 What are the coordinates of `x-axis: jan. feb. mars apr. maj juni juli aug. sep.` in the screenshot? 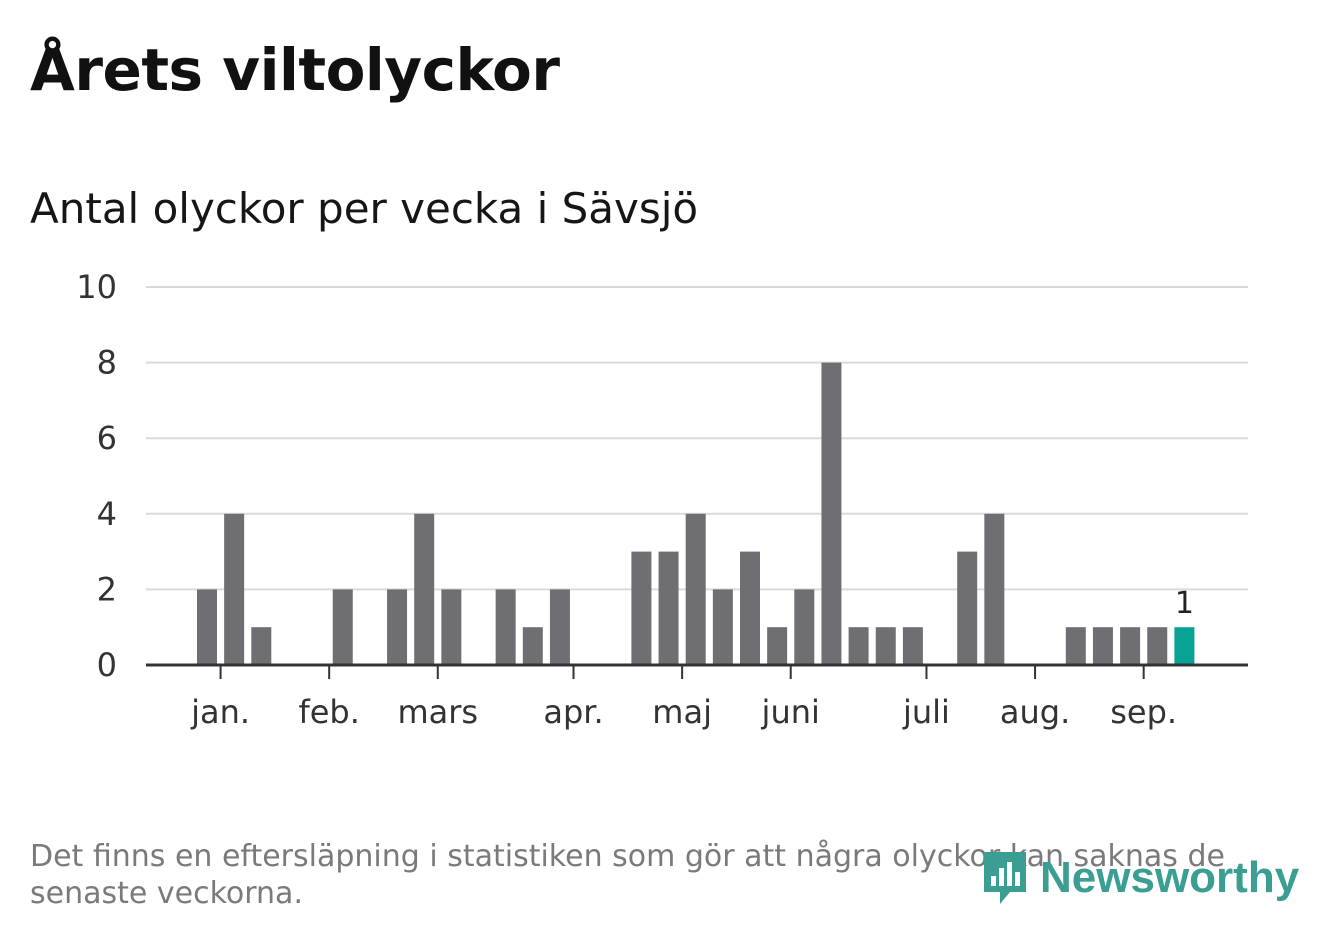 It's located at (697, 697).